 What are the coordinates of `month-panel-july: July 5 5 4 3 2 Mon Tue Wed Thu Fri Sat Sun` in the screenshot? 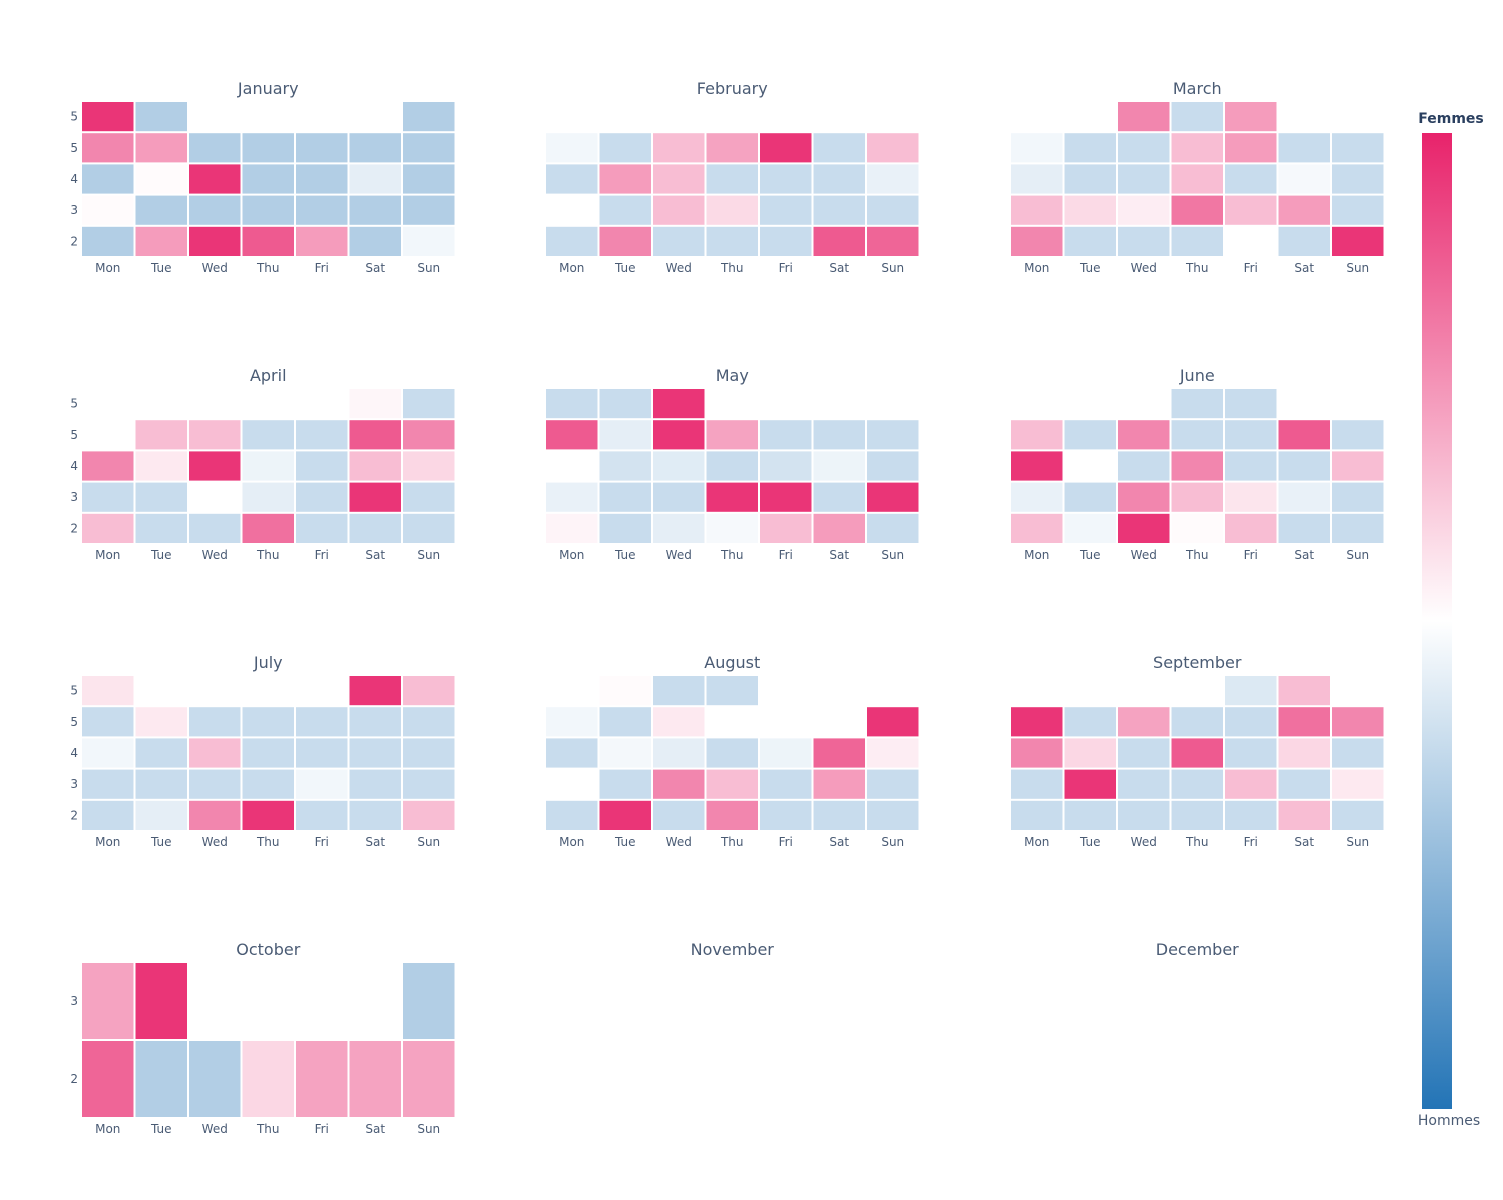 It's located at (262, 751).